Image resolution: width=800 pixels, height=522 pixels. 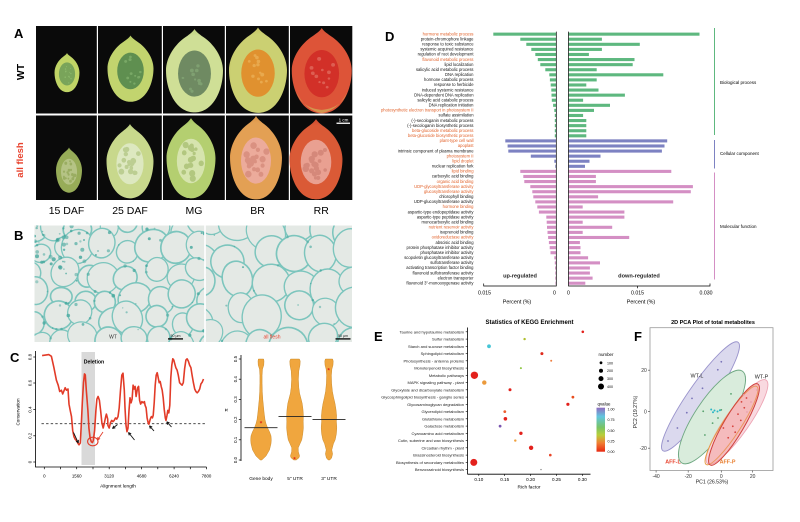 What do you see at coordinates (19, 33) in the screenshot?
I see `svg-text: A` at bounding box center [19, 33].